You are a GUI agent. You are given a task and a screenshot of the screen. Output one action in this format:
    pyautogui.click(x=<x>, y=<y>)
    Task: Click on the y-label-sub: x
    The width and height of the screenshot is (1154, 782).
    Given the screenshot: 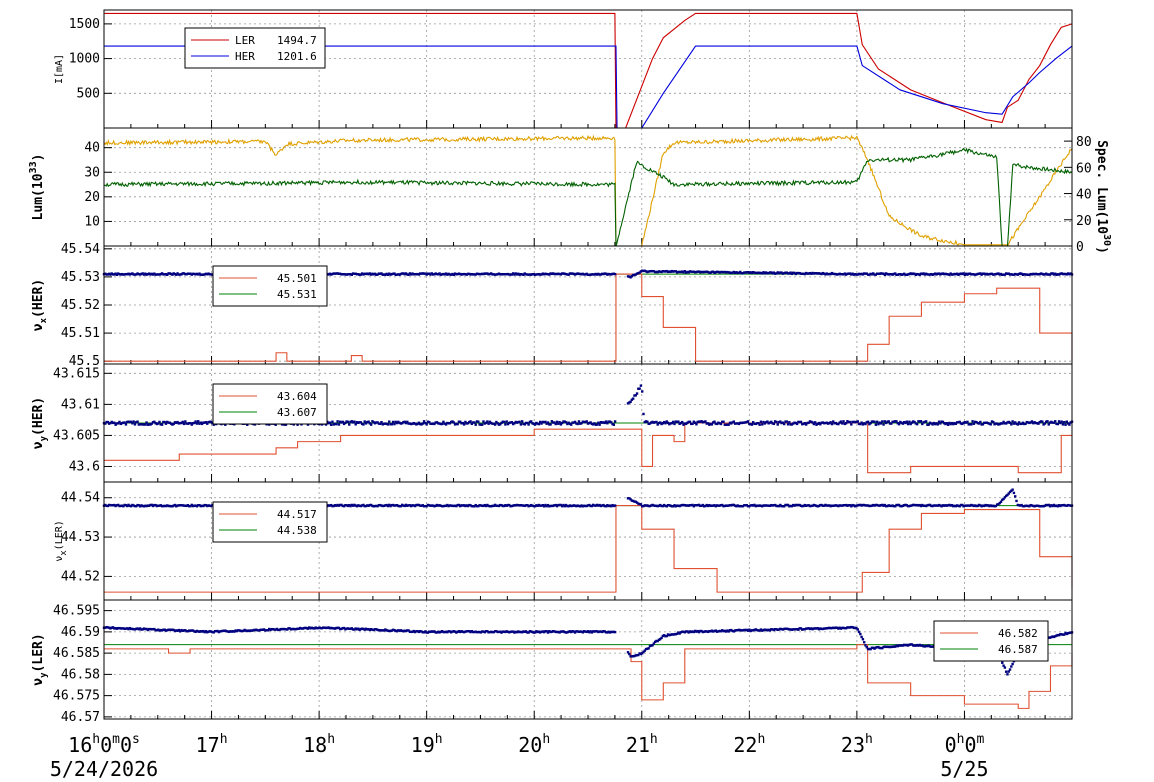 What is the action you would take?
    pyautogui.click(x=44, y=320)
    